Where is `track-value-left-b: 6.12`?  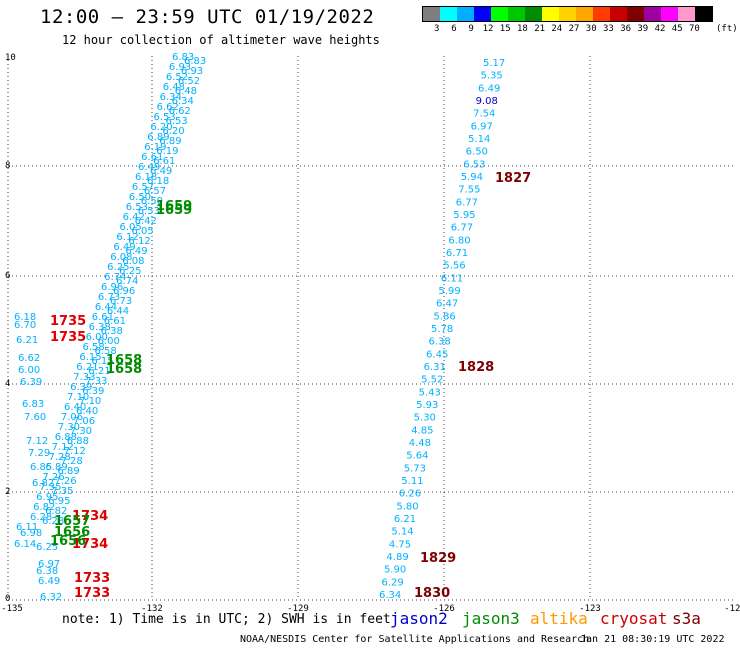 track-value-left-b: 6.12 is located at coordinates (139, 241).